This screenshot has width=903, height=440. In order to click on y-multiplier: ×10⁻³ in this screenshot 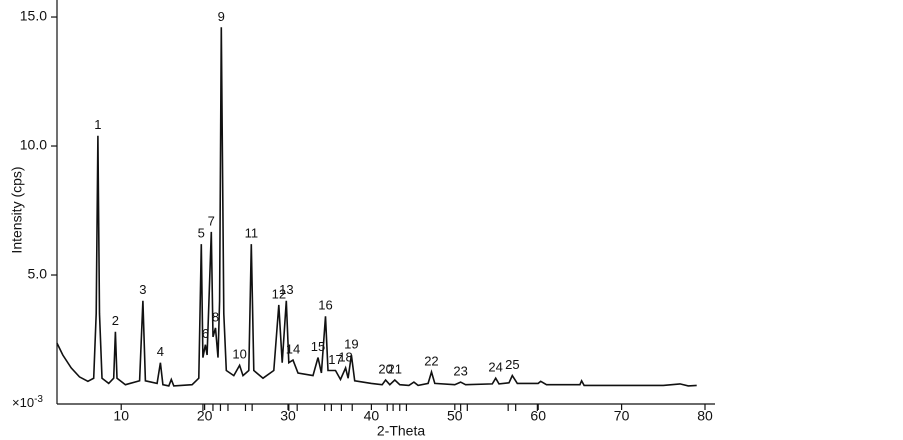, I will do `click(27, 402)`.